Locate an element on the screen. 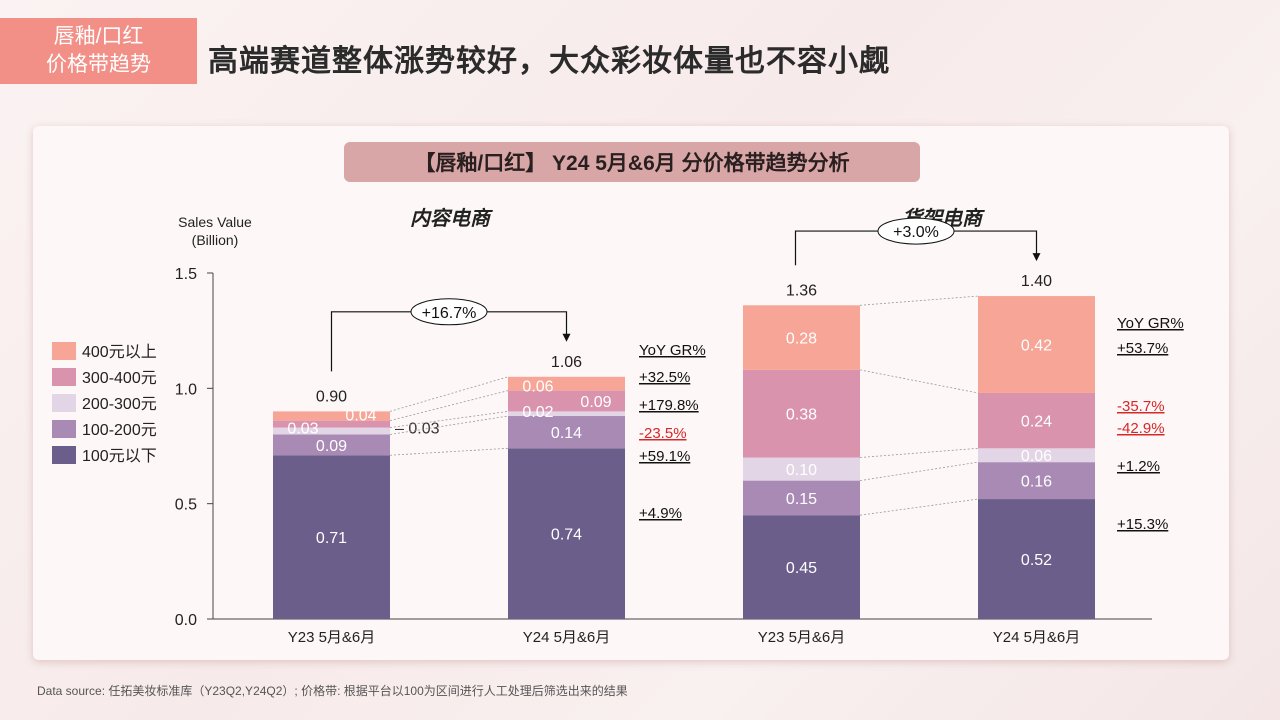 Image resolution: width=1280 pixels, height=720 pixels. bar-value-label: 0.42 is located at coordinates (1036, 346).